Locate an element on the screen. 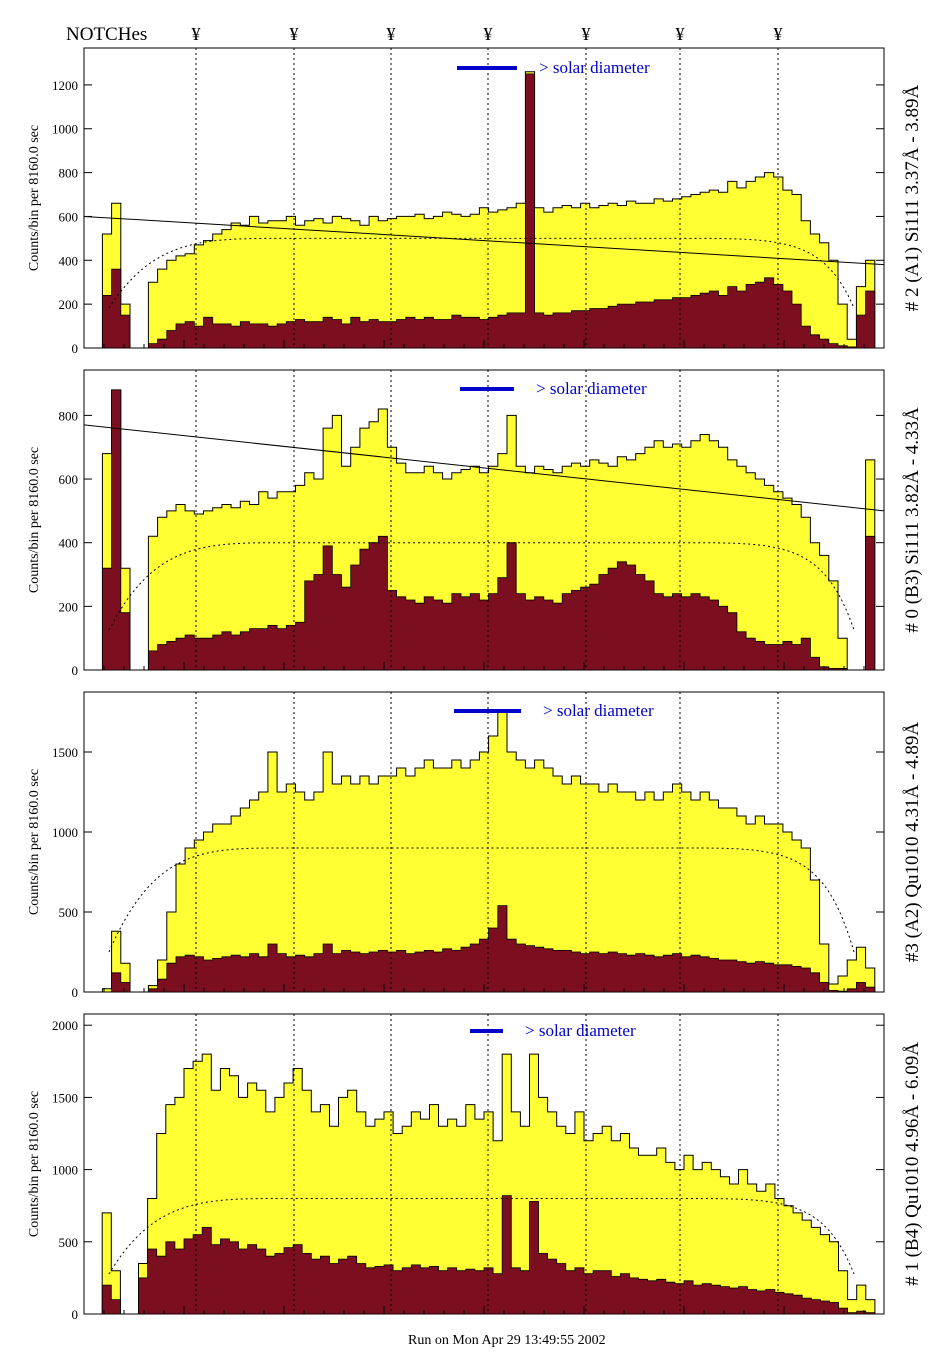 The height and width of the screenshot is (1357, 948). panel-label: # 2 (A1) Si111 3.37Å - 3.89Å is located at coordinates (912, 197).